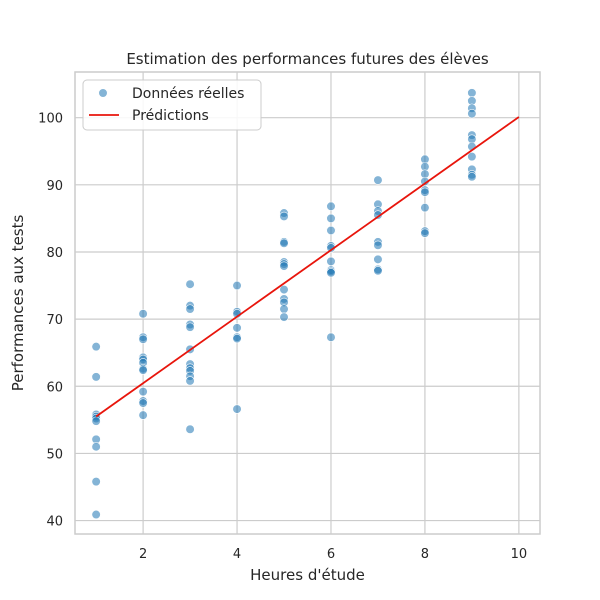 The height and width of the screenshot is (600, 600). Describe the element at coordinates (143, 554) in the screenshot. I see `x-tick-label: 2` at that location.